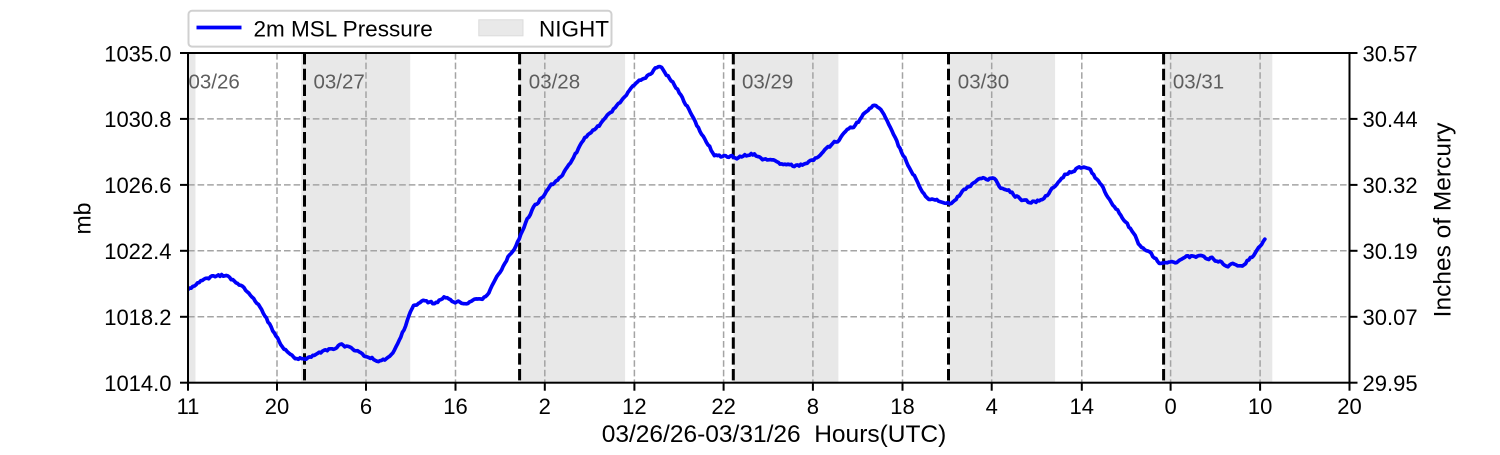 This screenshot has width=1500, height=455. I want to click on svg-text: 1018.2, so click(137, 317).